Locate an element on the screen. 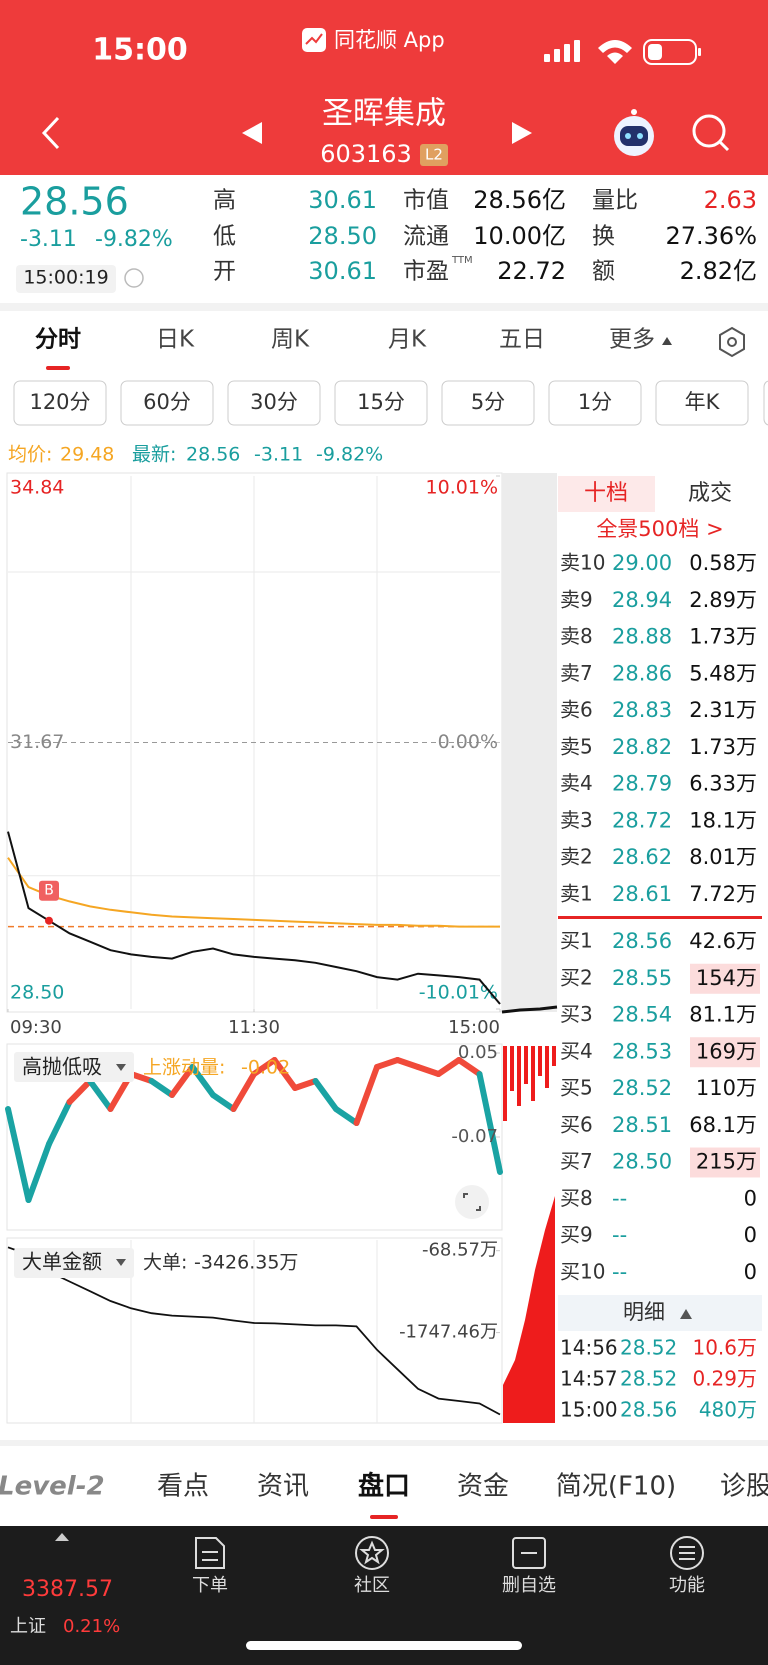  period-label: 120分 is located at coordinates (59, 402).